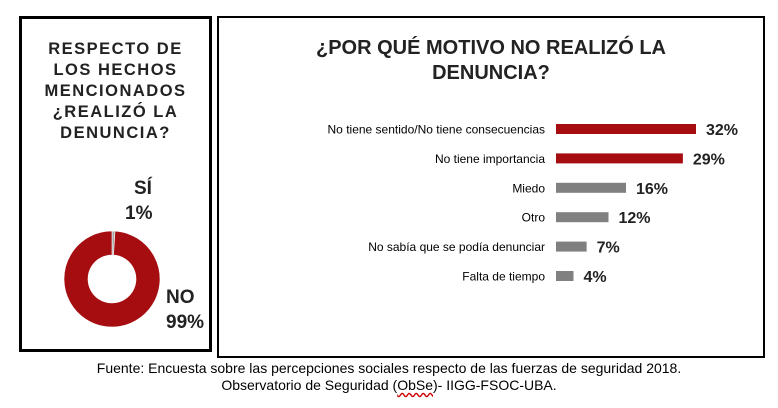  I want to click on donut-chart, so click(112, 279).